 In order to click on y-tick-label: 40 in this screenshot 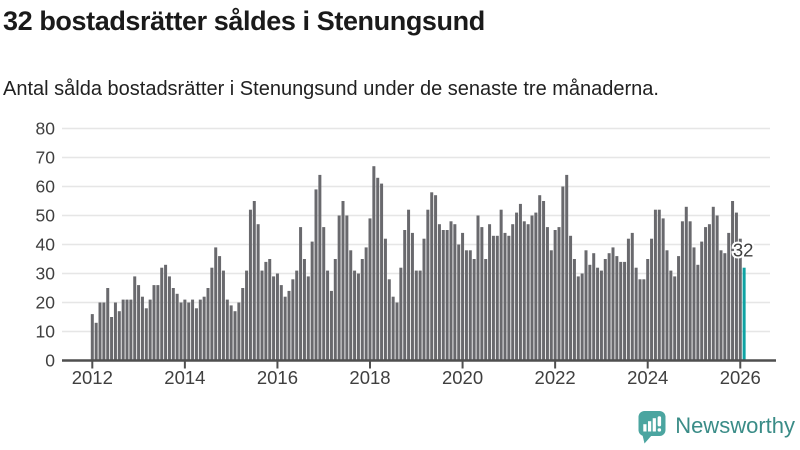, I will do `click(46, 245)`.